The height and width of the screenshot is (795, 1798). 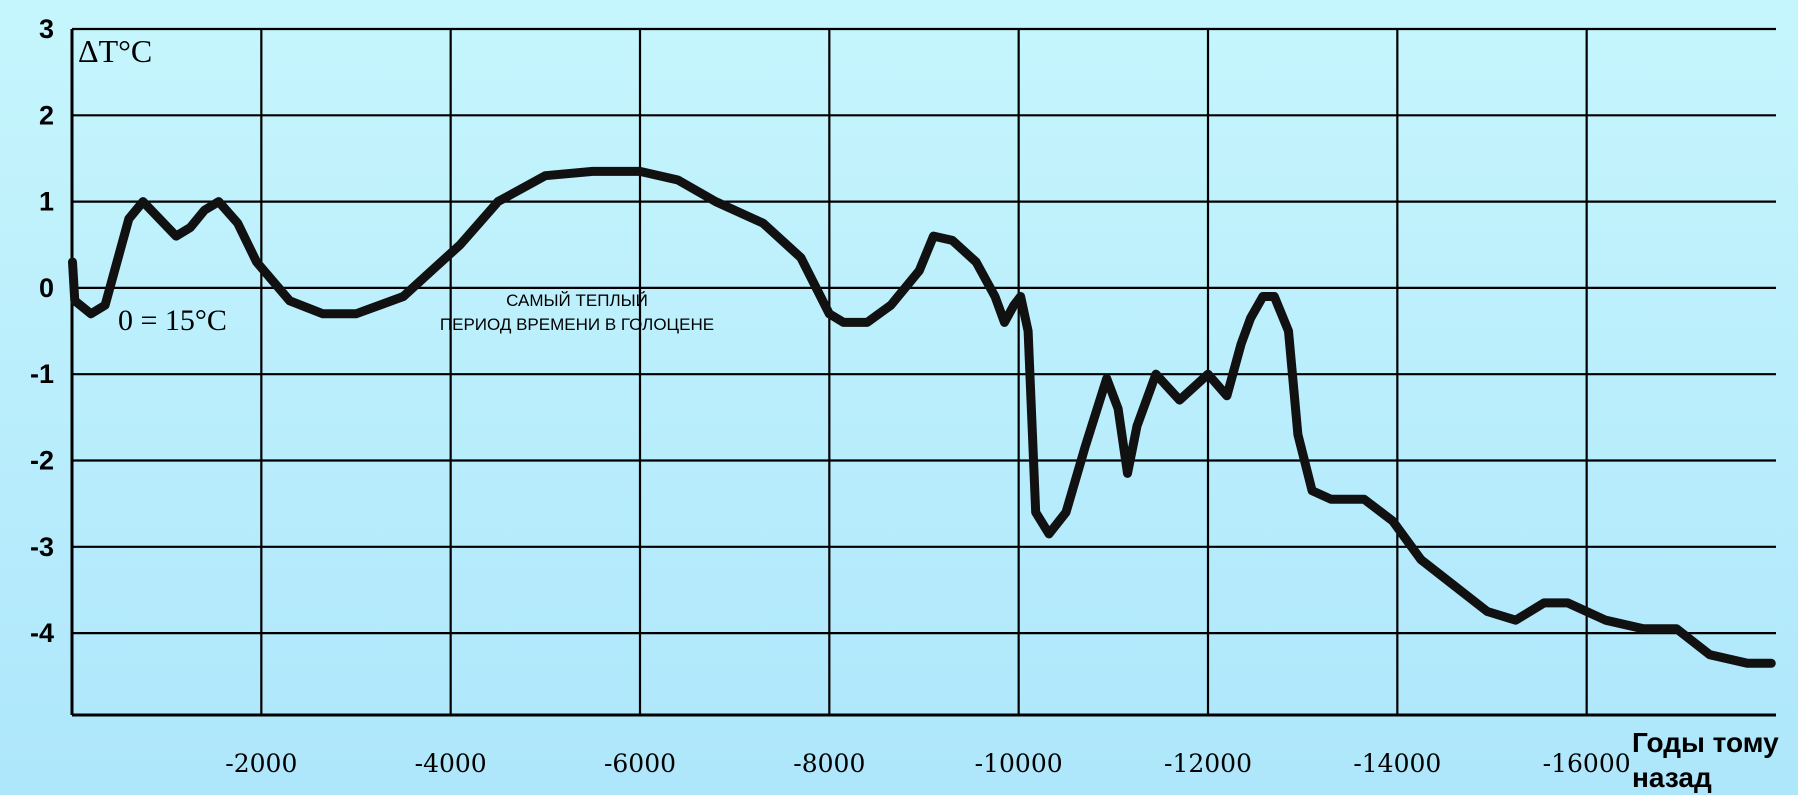 I want to click on y-tick-label: -2, so click(x=42, y=461).